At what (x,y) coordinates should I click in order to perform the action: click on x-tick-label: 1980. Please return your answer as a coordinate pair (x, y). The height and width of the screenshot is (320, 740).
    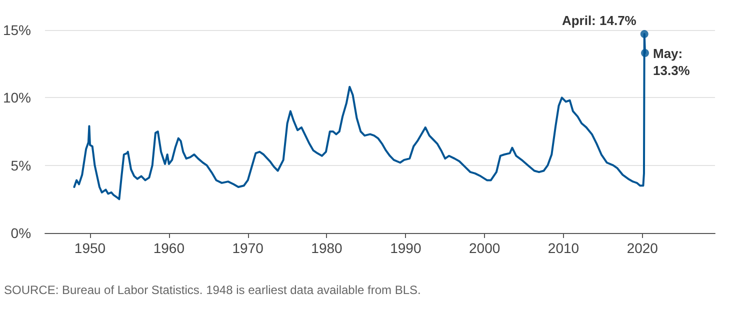
    Looking at the image, I should click on (327, 248).